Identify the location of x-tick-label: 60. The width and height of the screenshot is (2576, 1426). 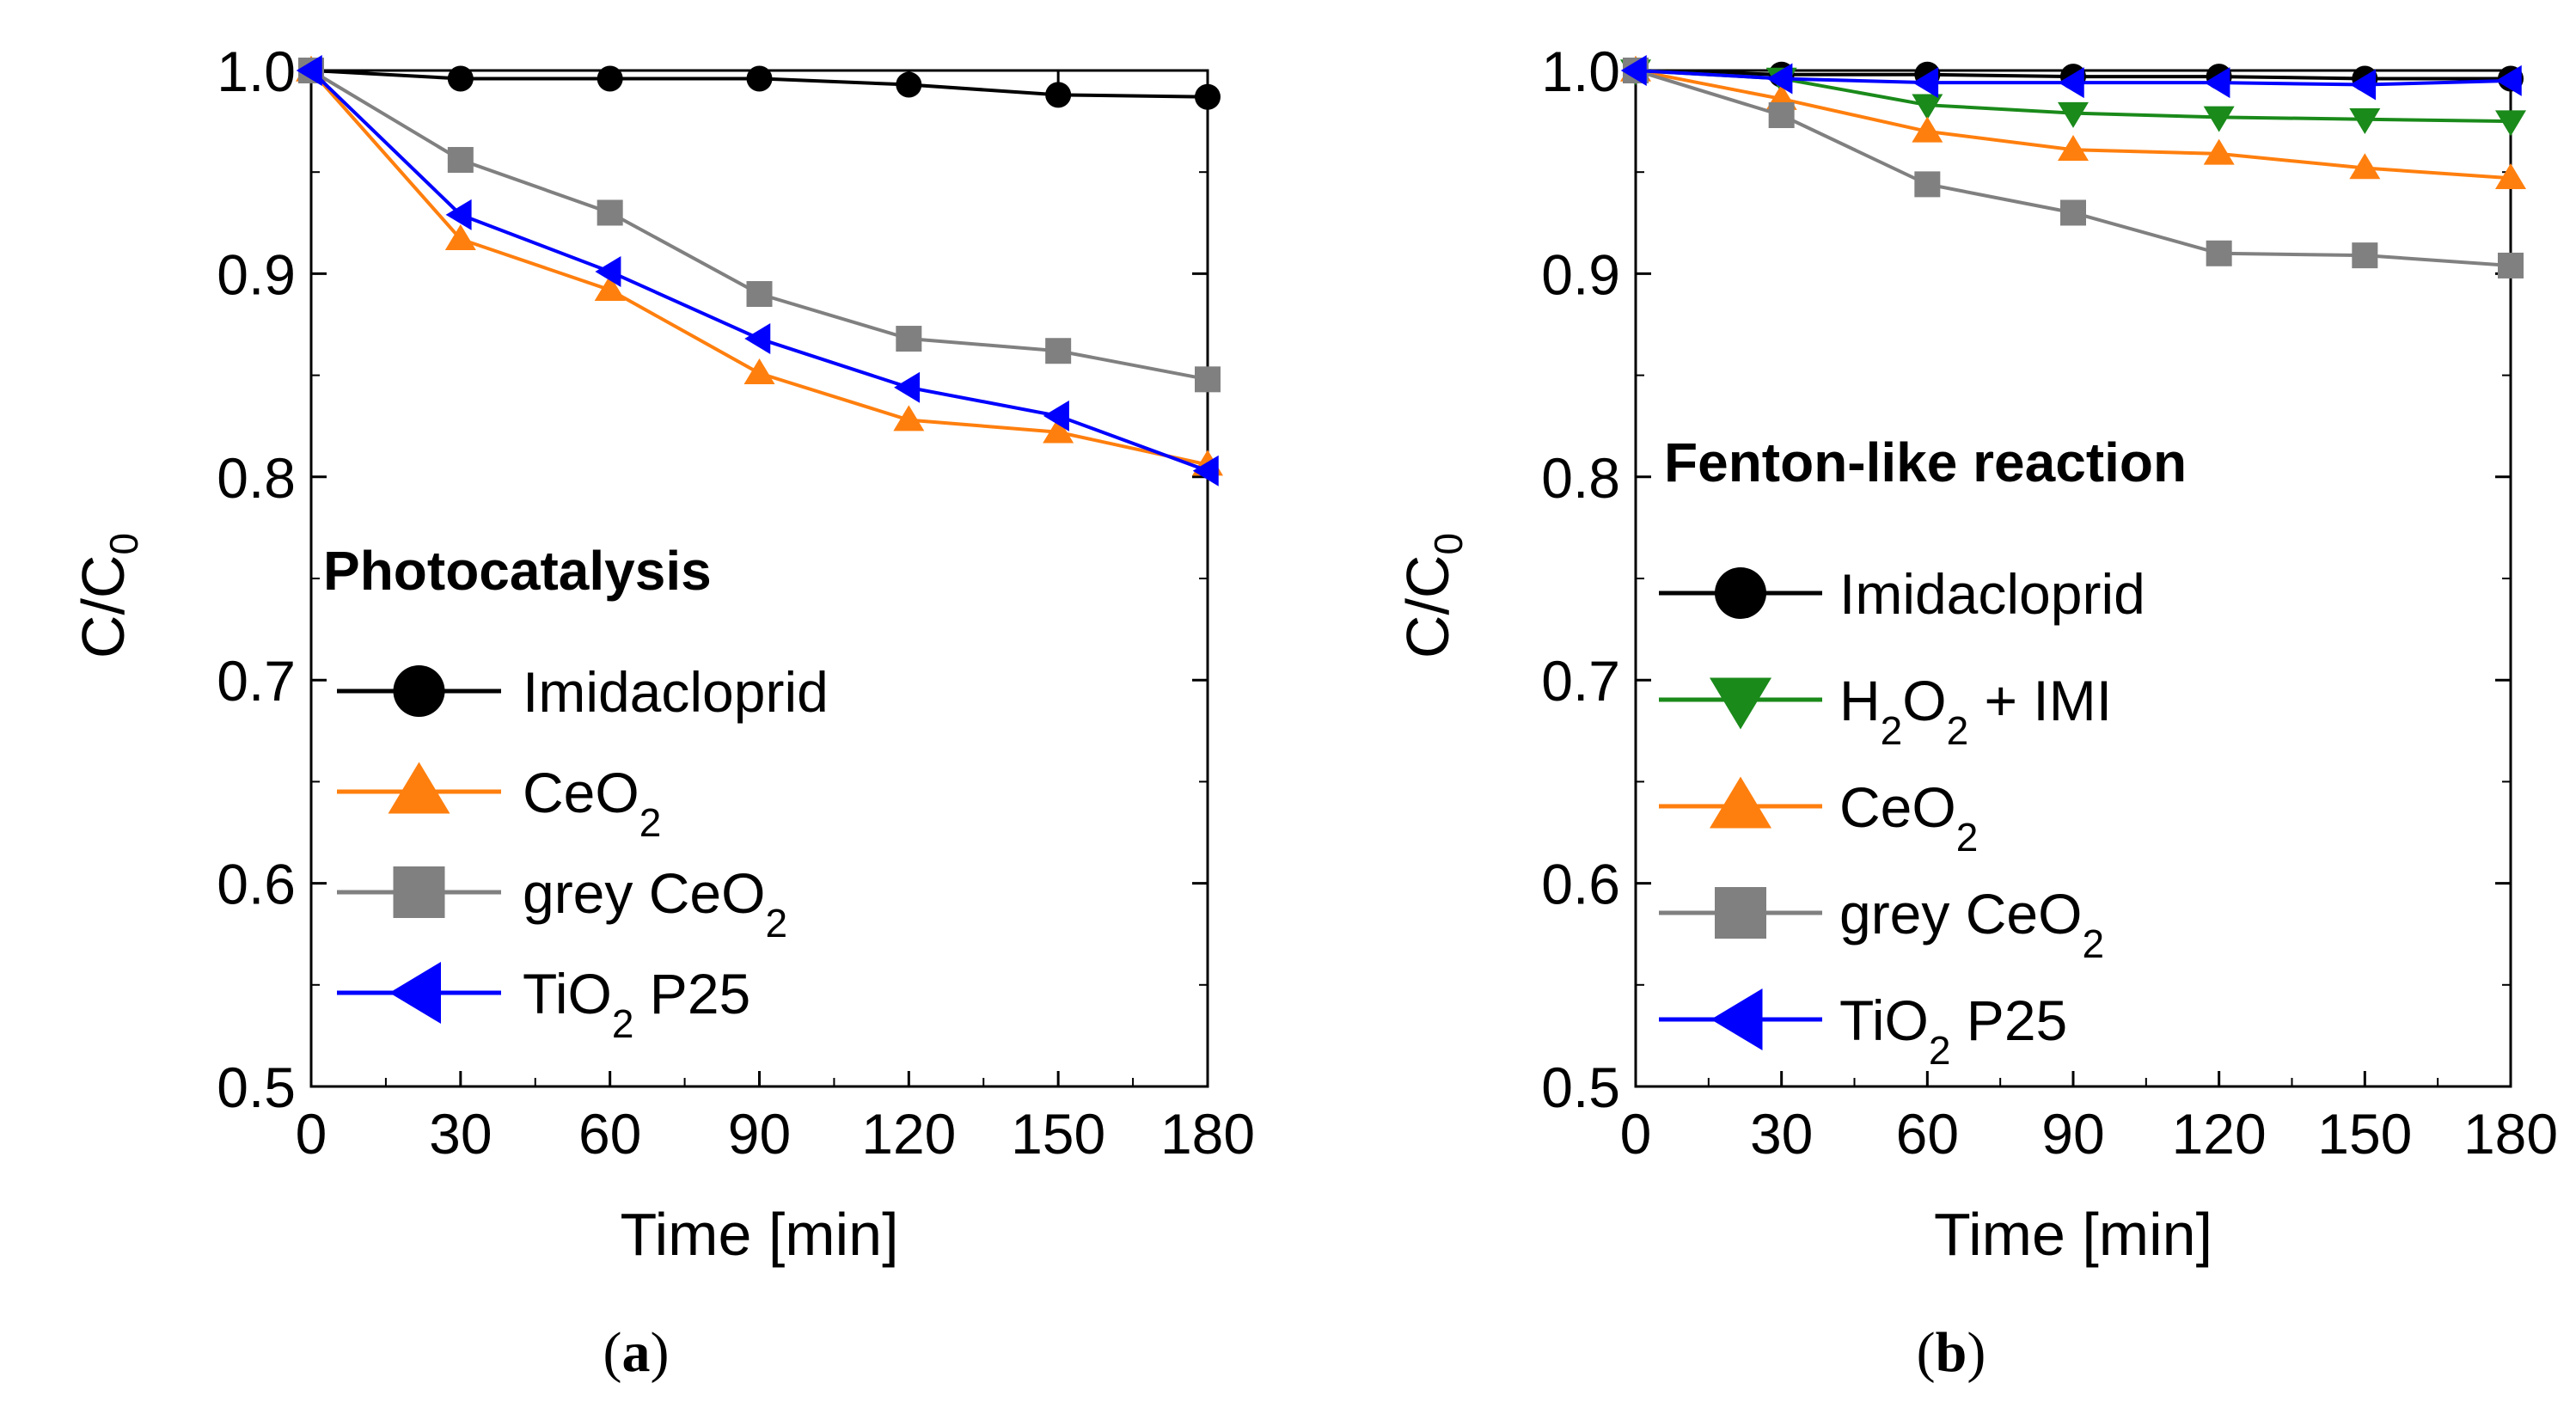
(1927, 1134).